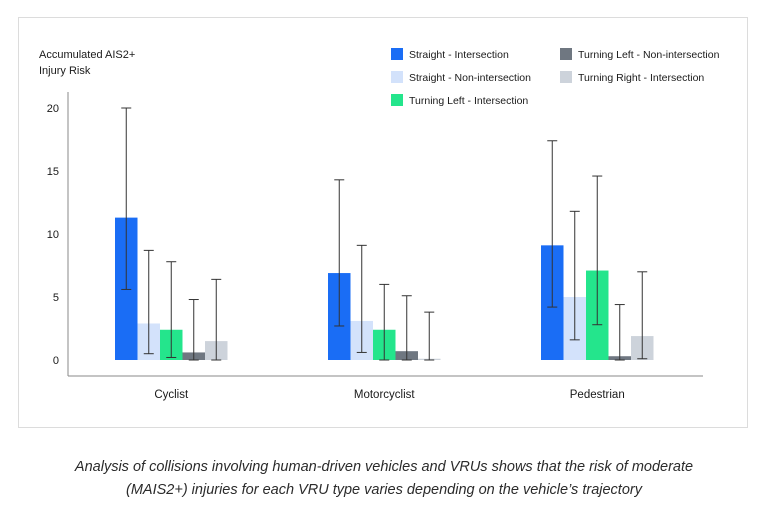 Image resolution: width=768 pixels, height=515 pixels. Describe the element at coordinates (53, 109) in the screenshot. I see `y-tick-label-20: 20` at that location.